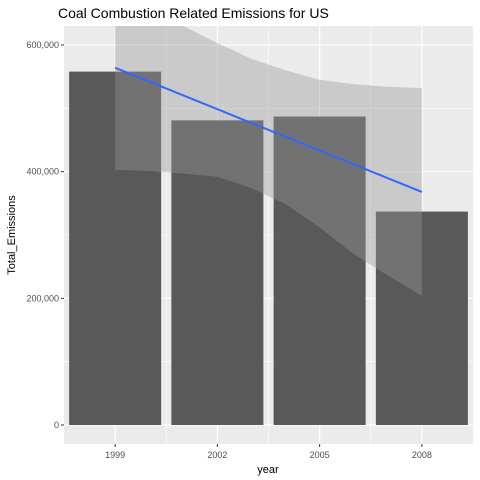 The height and width of the screenshot is (480, 480). Describe the element at coordinates (42, 298) in the screenshot. I see `y-tick-label: 200,000` at that location.